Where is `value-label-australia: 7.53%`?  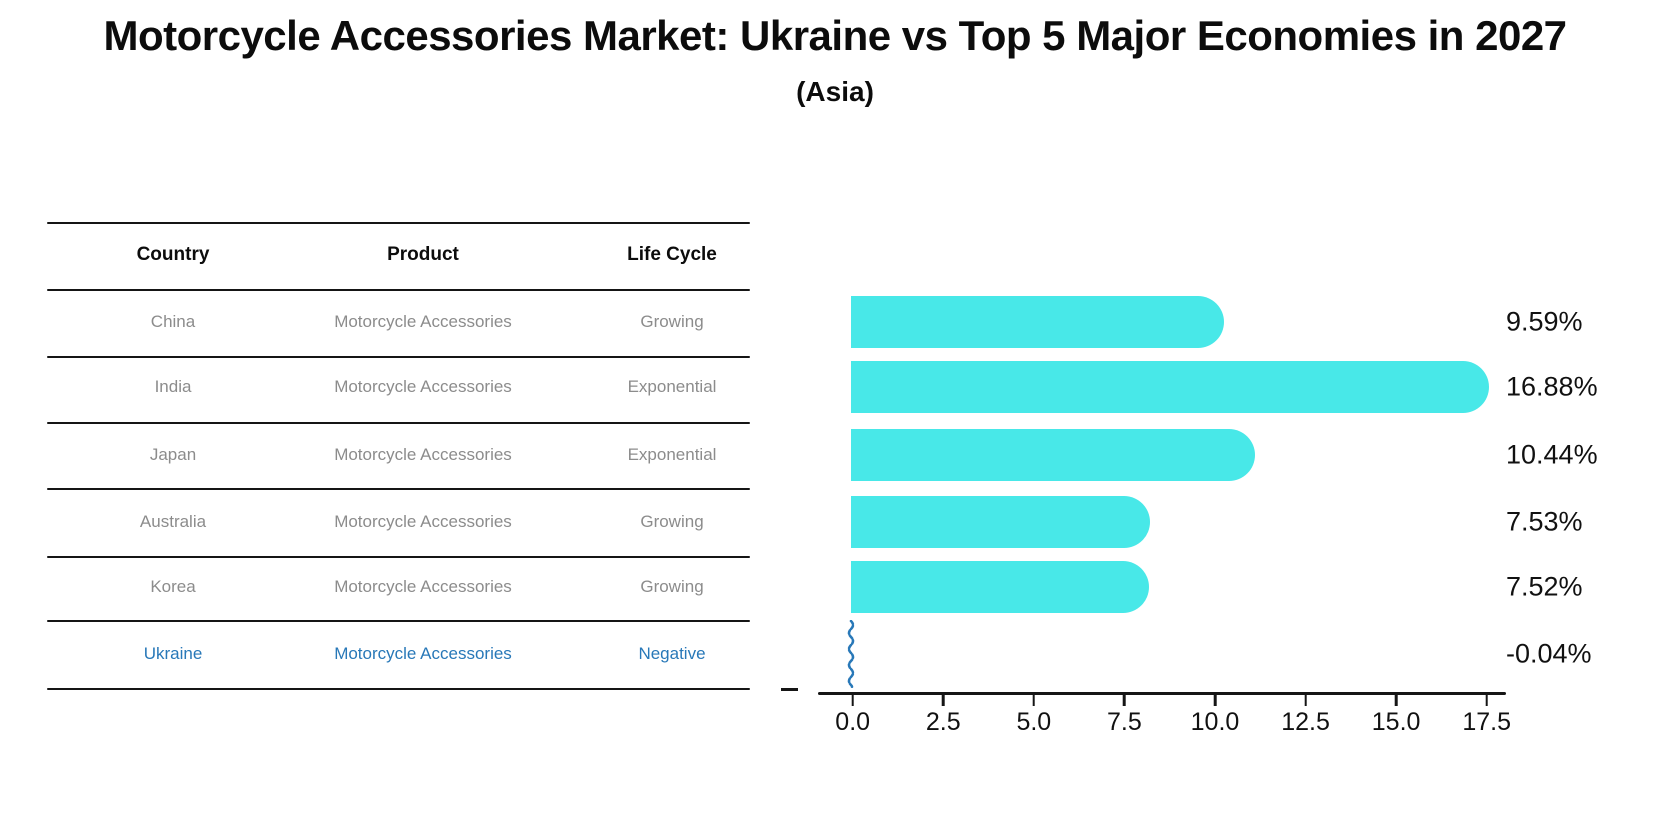
value-label-australia: 7.53% is located at coordinates (1544, 521).